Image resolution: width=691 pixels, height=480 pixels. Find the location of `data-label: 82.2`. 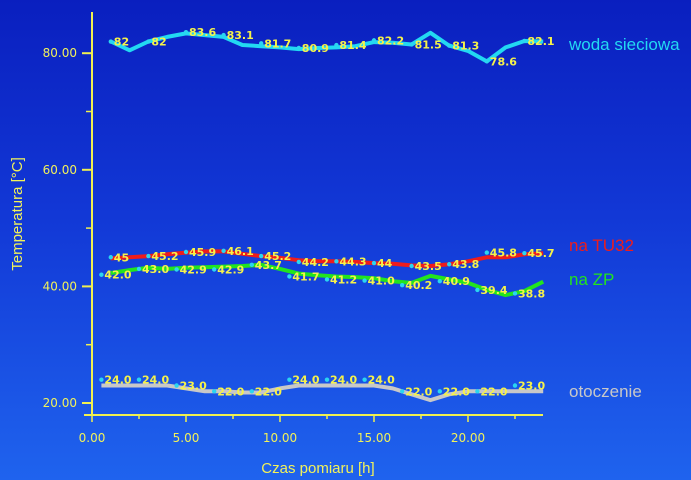

data-label: 82.2 is located at coordinates (390, 40).